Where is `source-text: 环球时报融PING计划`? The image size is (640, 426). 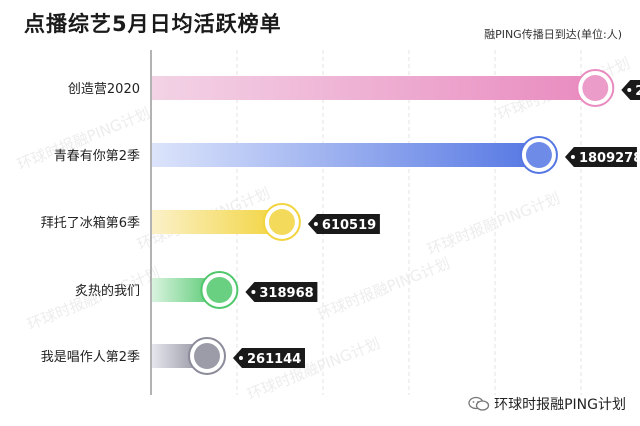 source-text: 环球时报融PING计划 is located at coordinates (560, 405).